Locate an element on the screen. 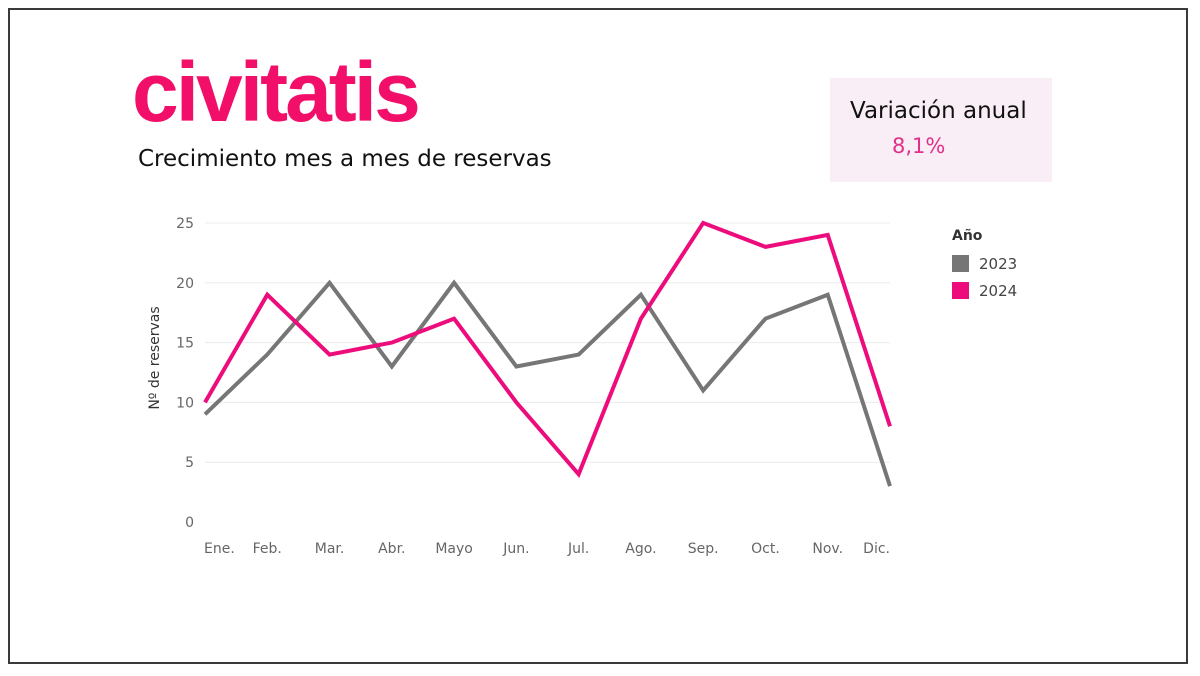 This screenshot has width=1200, height=676. legend-title: Año is located at coordinates (967, 236).